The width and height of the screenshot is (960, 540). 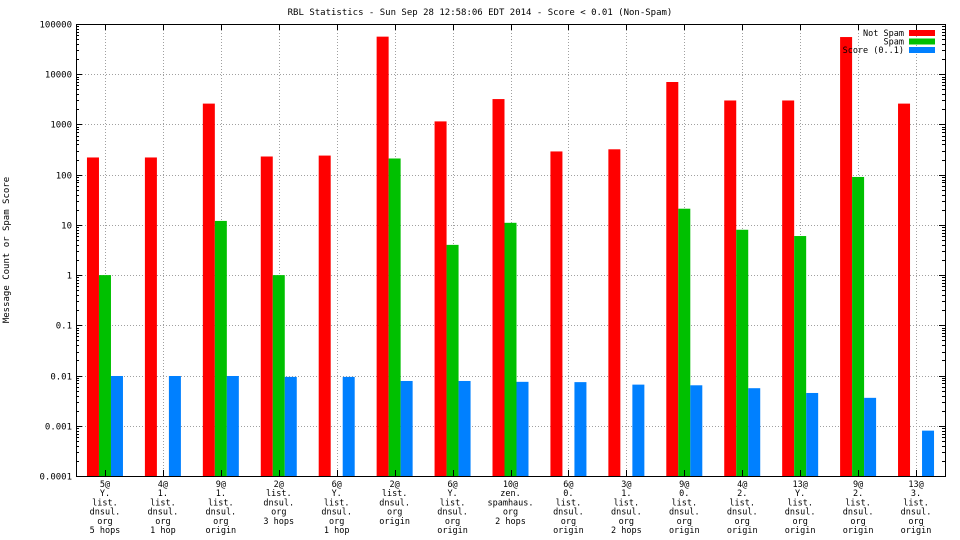 I want to click on y-tick-label: 0.001, so click(x=58, y=428).